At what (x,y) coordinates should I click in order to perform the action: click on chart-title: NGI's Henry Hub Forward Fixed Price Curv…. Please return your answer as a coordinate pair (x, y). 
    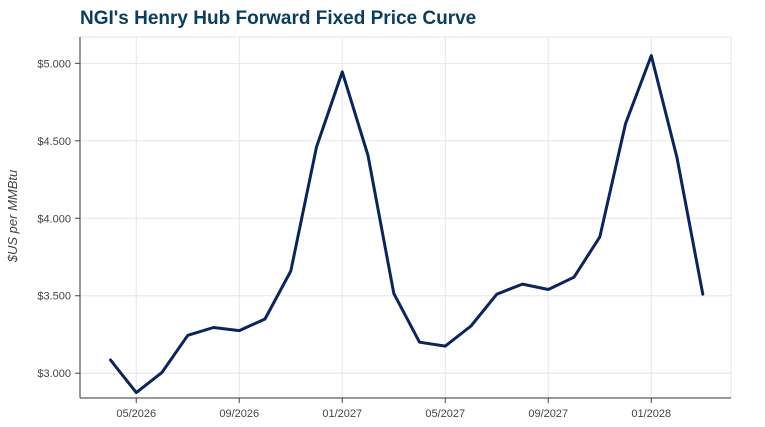
    Looking at the image, I should click on (278, 18).